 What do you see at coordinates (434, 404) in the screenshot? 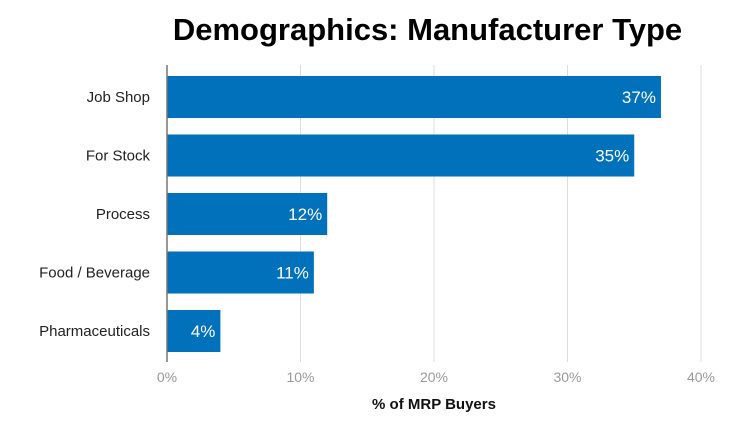
I see `x-axis-label: % of MRP Buyers` at bounding box center [434, 404].